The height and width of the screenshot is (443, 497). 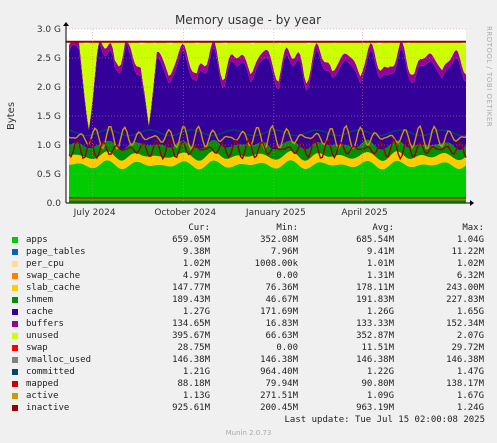 I want to click on x-tick-label: July 2024, so click(x=94, y=213).